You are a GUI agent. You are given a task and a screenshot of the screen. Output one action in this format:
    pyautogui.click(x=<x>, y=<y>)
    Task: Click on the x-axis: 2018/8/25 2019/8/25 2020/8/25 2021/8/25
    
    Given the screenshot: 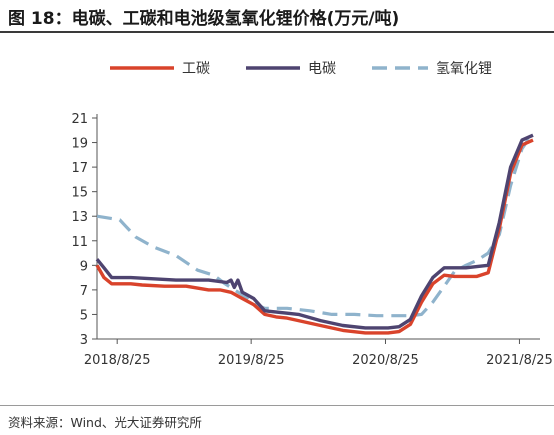 What is the action you would take?
    pyautogui.click(x=318, y=353)
    